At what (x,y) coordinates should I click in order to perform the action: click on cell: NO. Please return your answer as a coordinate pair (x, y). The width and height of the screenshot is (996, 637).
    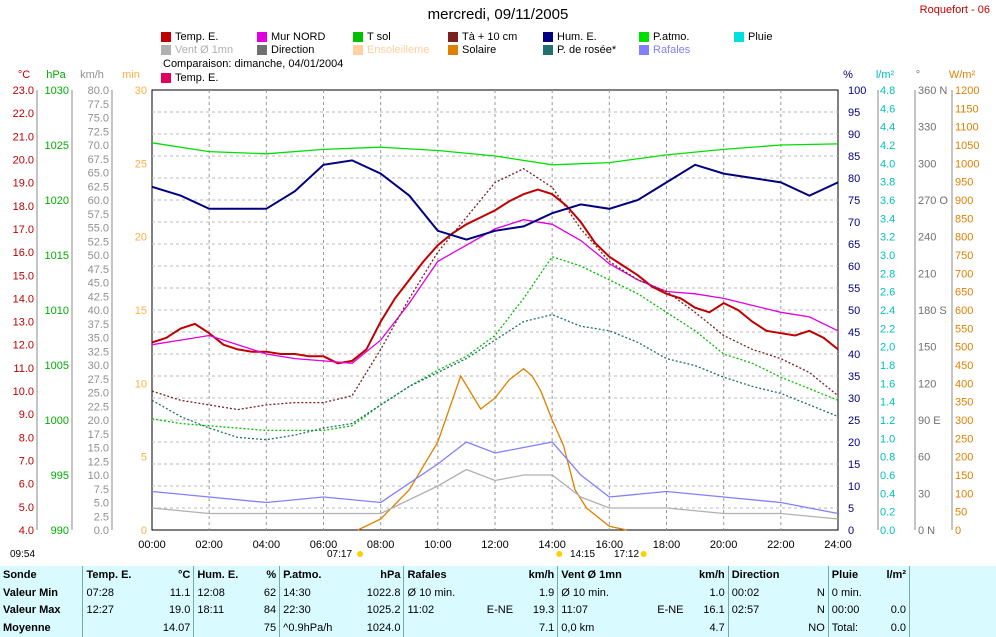
    Looking at the image, I should click on (816, 628).